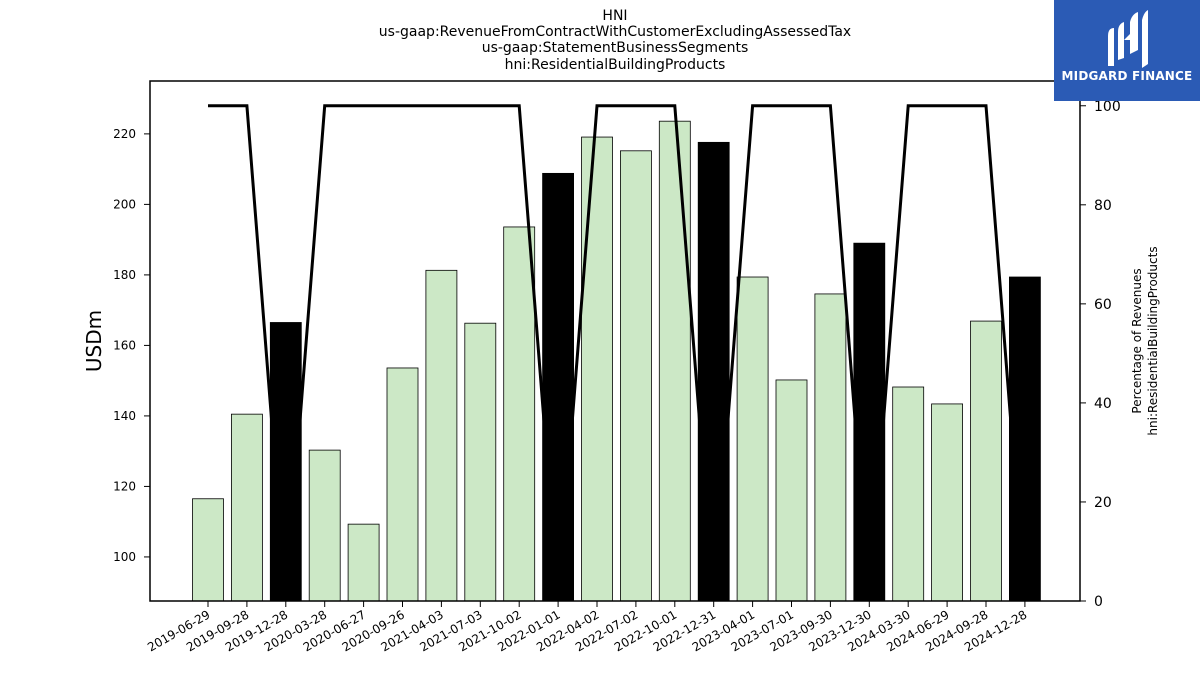 The image size is (1200, 675). What do you see at coordinates (615, 48) in the screenshot?
I see `title-line-3: us-gaap:StatementBusinessSegments` at bounding box center [615, 48].